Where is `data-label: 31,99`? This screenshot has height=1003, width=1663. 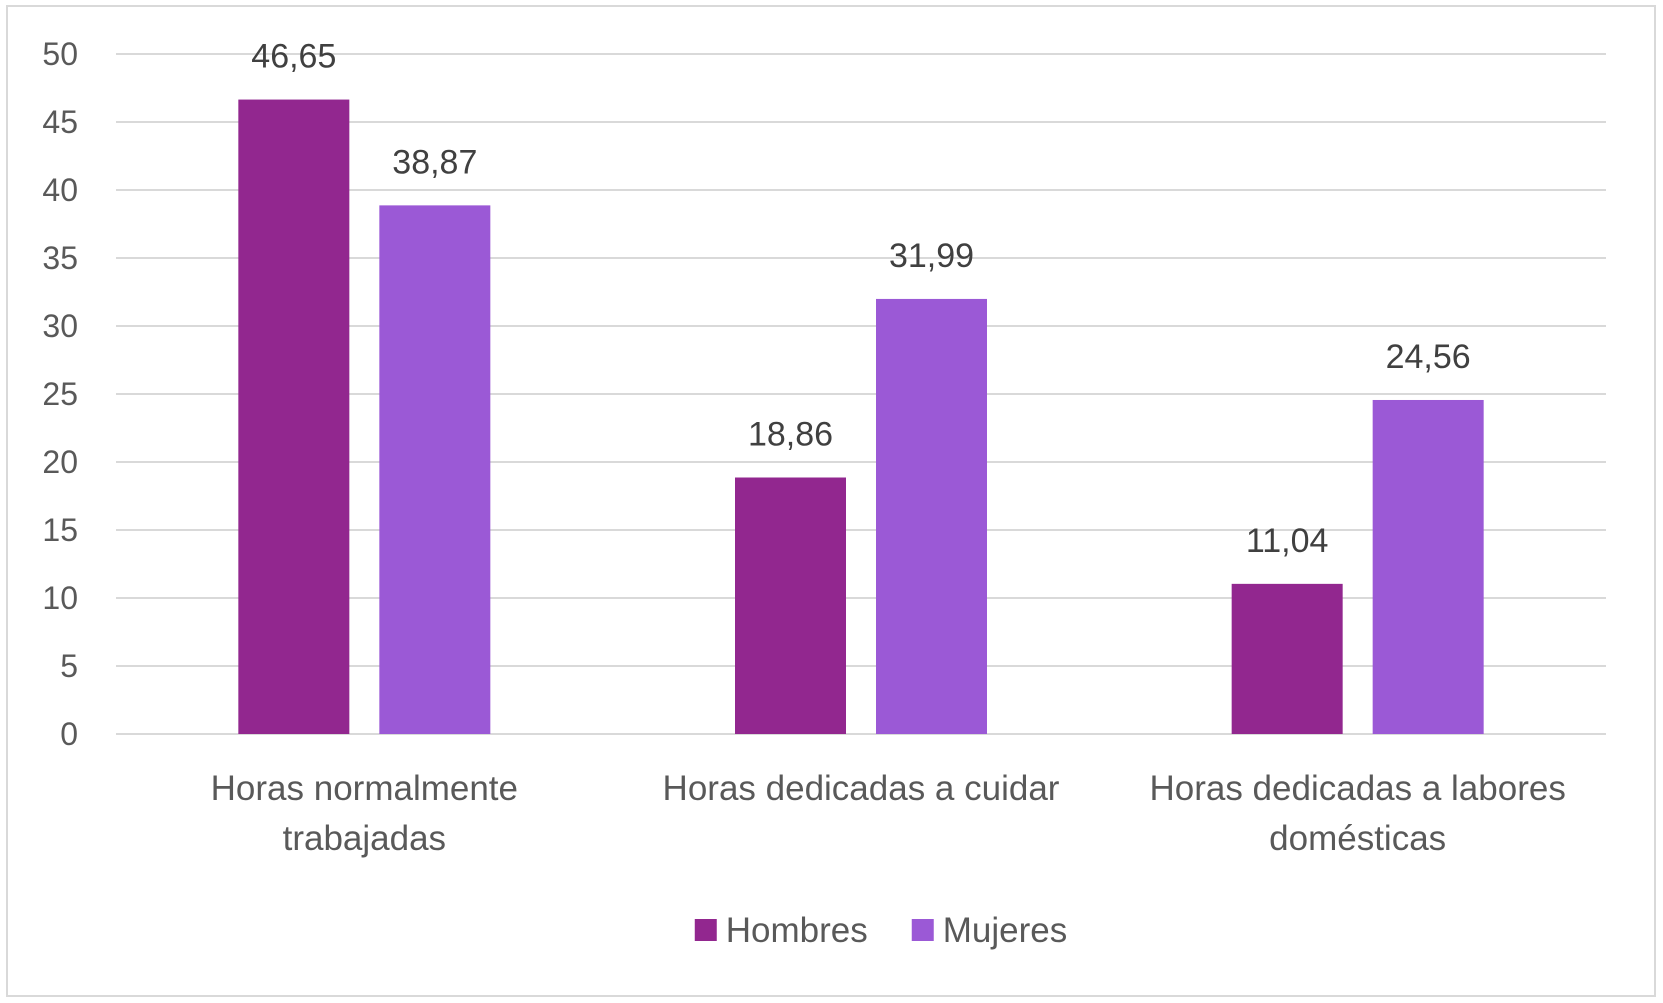
data-label: 31,99 is located at coordinates (931, 256).